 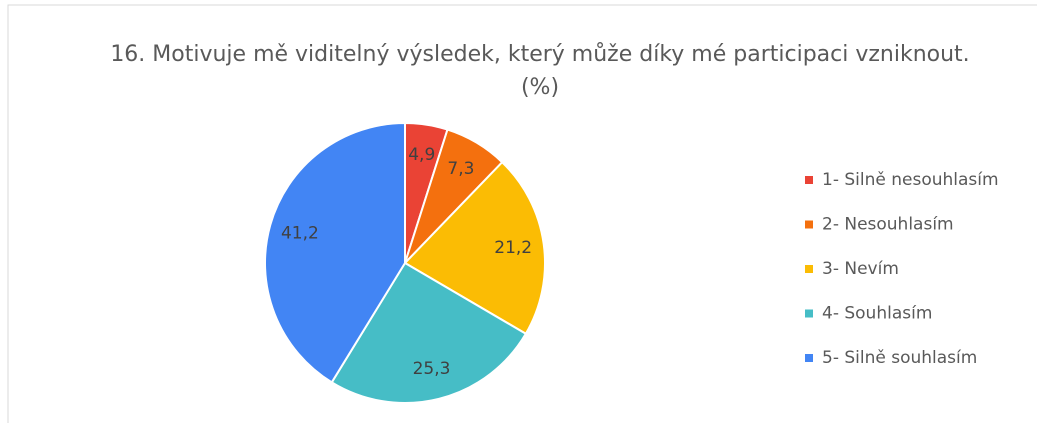 I want to click on legend-label: 5- Silně souhlasím, so click(x=899, y=358).